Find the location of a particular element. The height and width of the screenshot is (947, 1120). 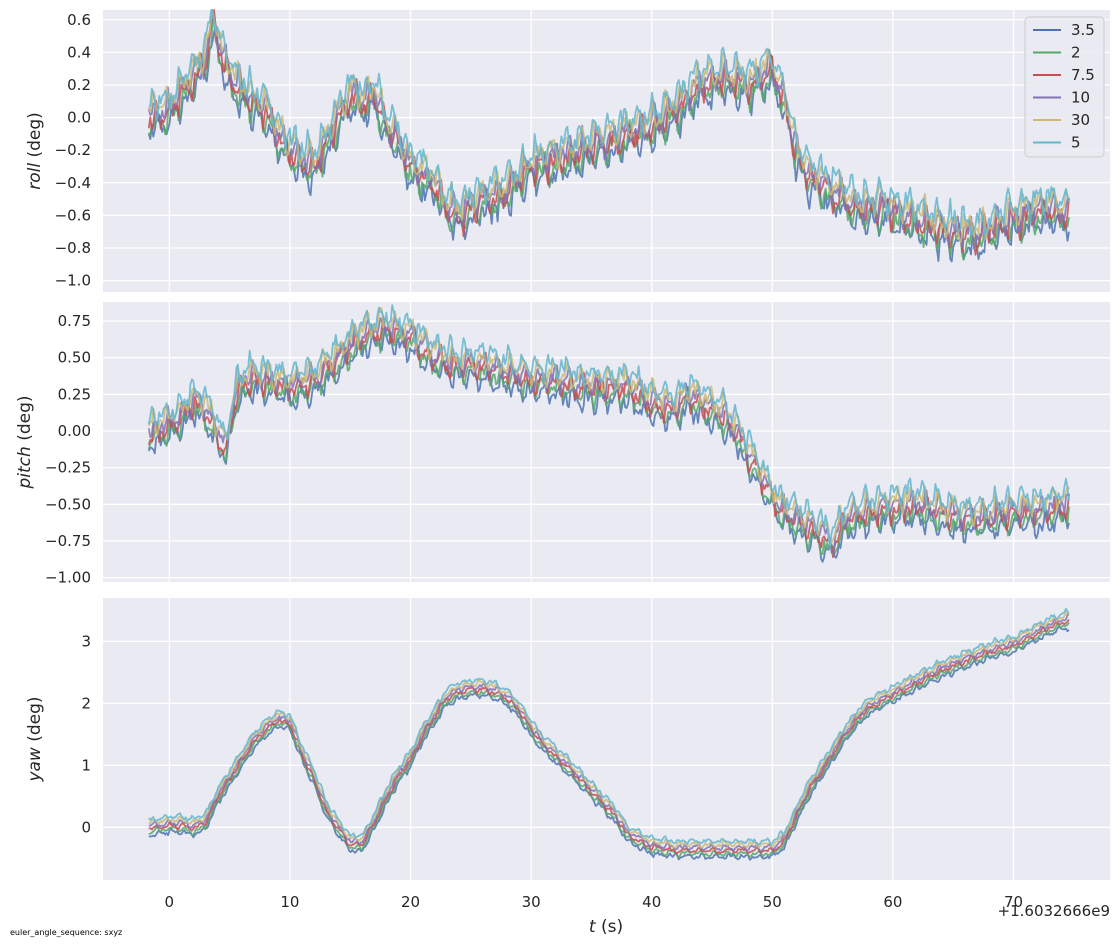

y-tick-label: 3 is located at coordinates (86, 641).